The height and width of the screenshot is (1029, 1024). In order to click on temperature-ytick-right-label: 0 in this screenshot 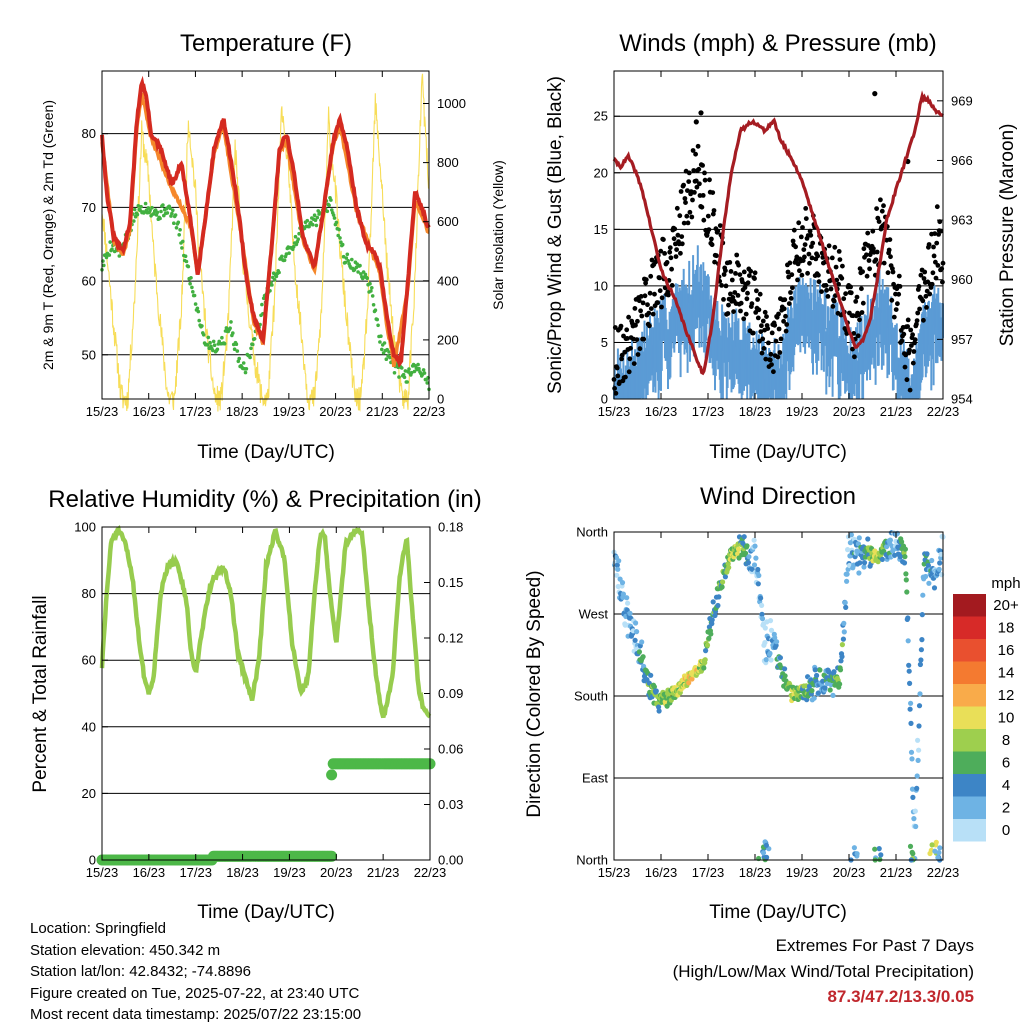, I will do `click(440, 399)`.